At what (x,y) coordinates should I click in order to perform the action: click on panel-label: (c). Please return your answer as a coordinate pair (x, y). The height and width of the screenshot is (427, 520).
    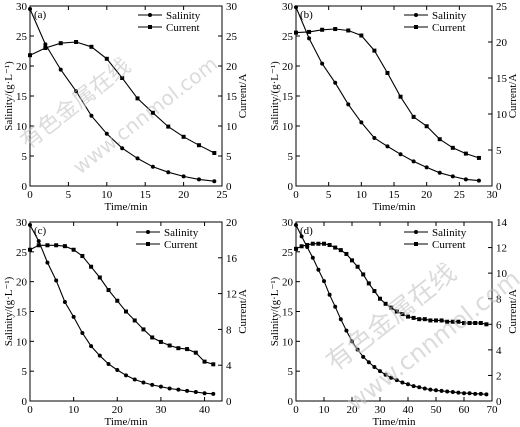
    Looking at the image, I should click on (40, 231).